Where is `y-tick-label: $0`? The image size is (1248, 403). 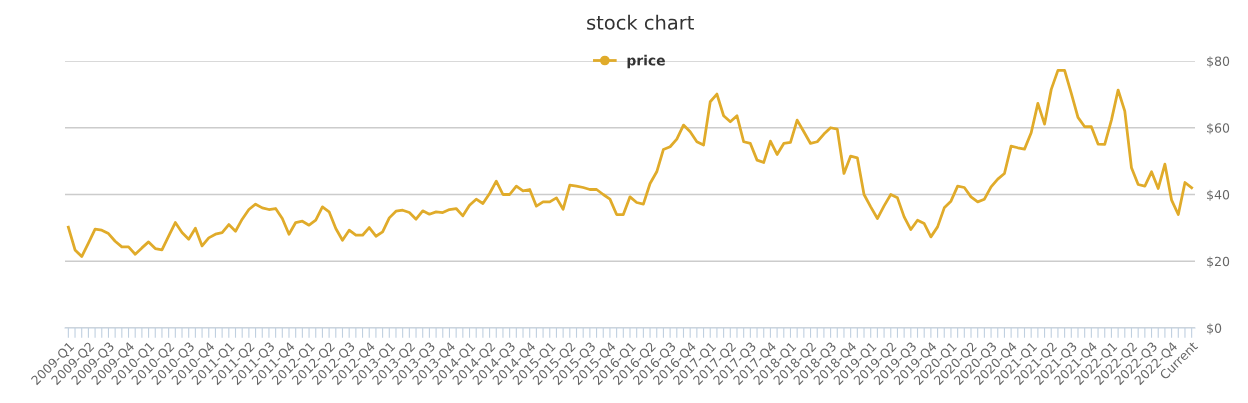 y-tick-label: $0 is located at coordinates (1214, 329).